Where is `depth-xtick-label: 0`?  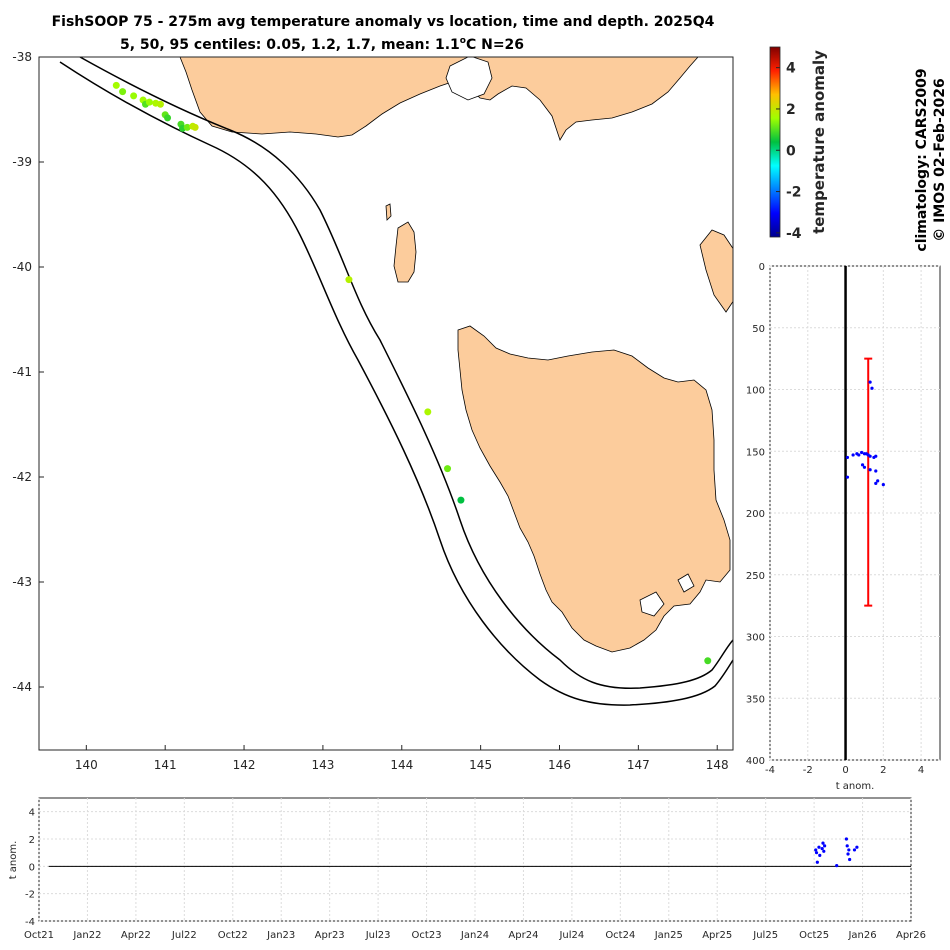
depth-xtick-label: 0 is located at coordinates (845, 770).